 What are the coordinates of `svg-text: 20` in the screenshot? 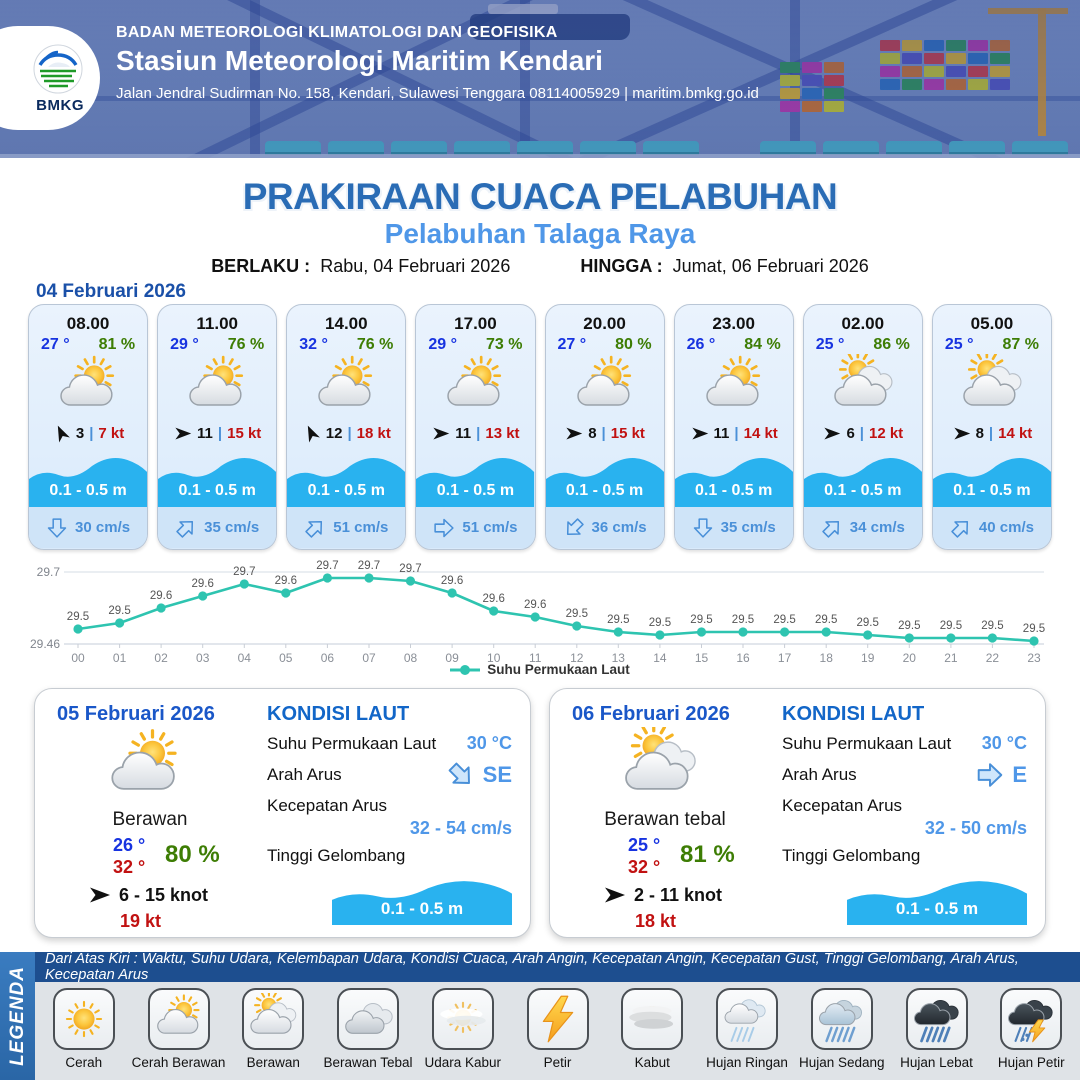 It's located at (910, 658).